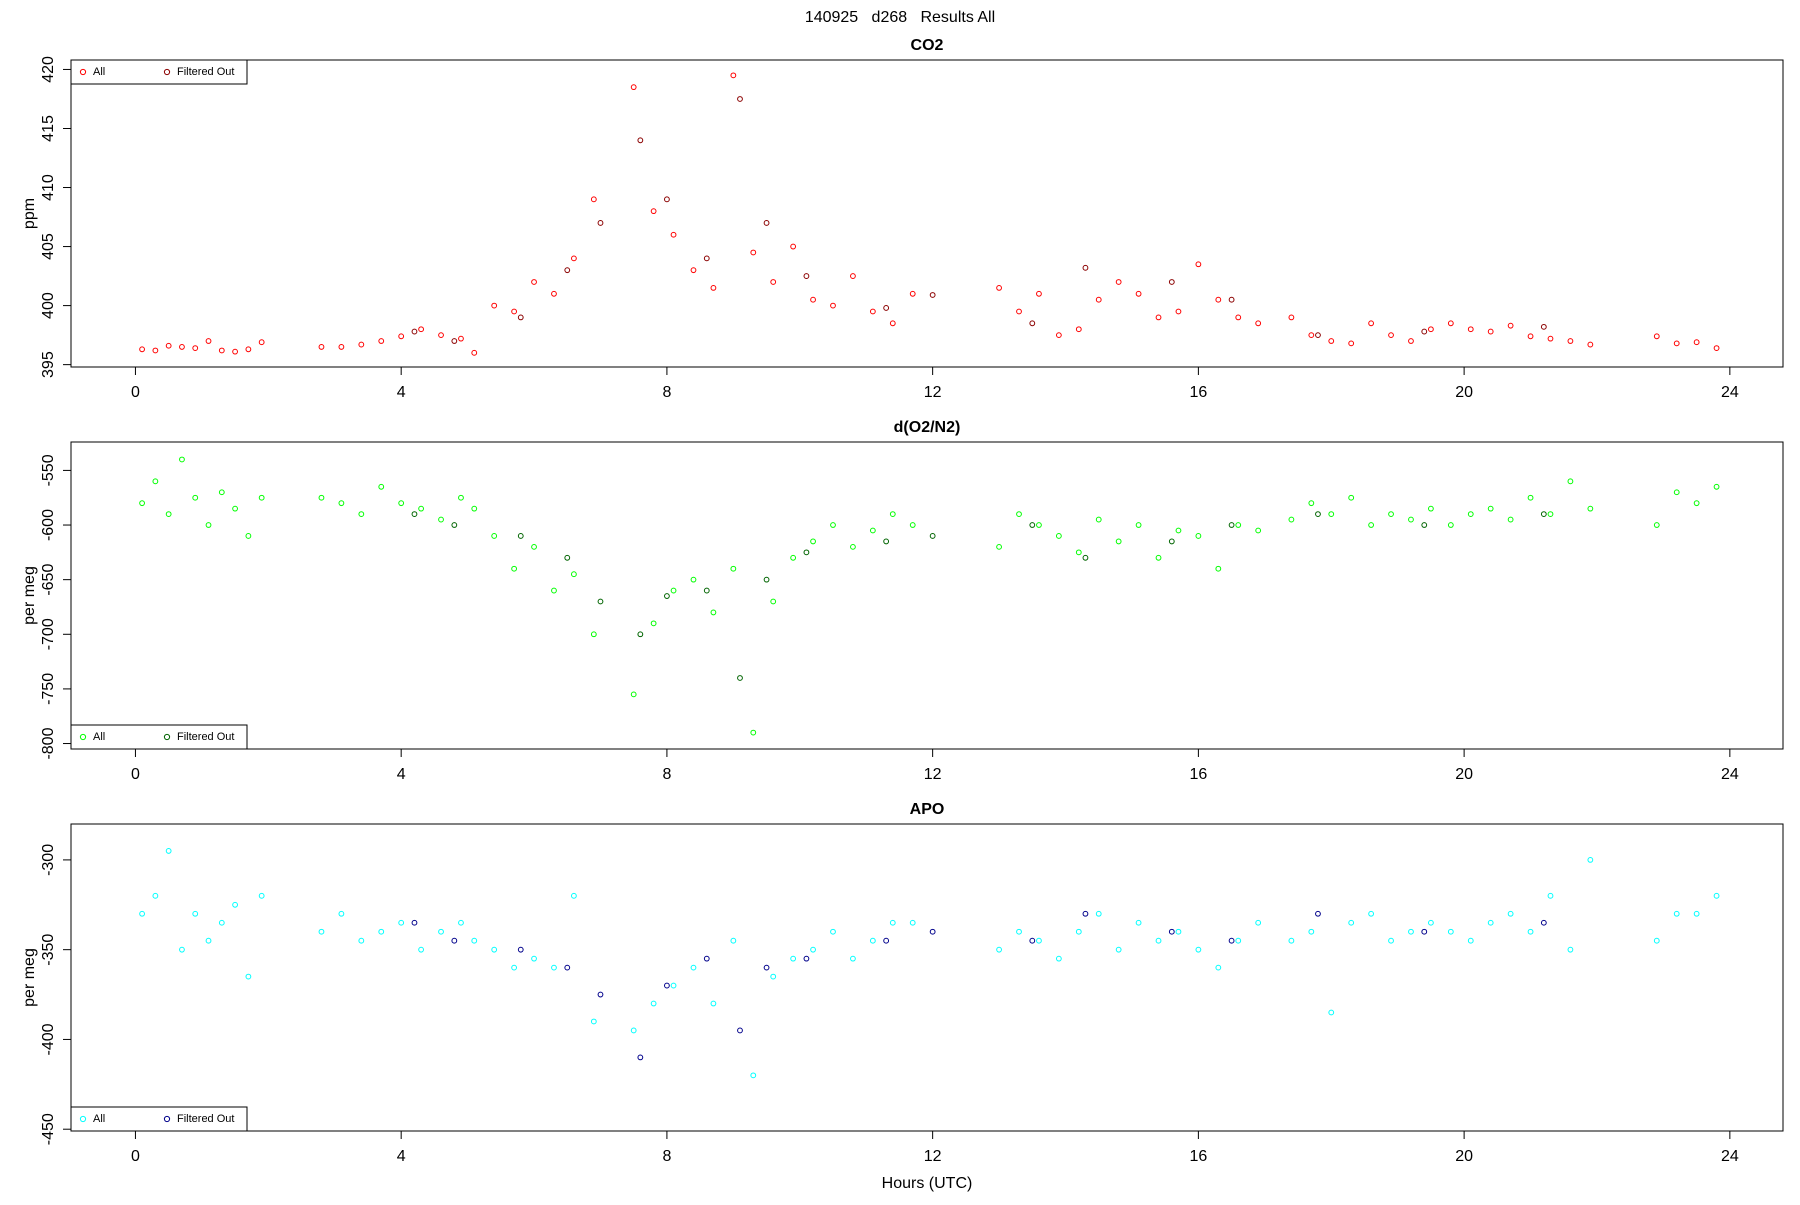 This screenshot has height=1205, width=1800. What do you see at coordinates (205, 1119) in the screenshot?
I see `legend-label: Filtered Out` at bounding box center [205, 1119].